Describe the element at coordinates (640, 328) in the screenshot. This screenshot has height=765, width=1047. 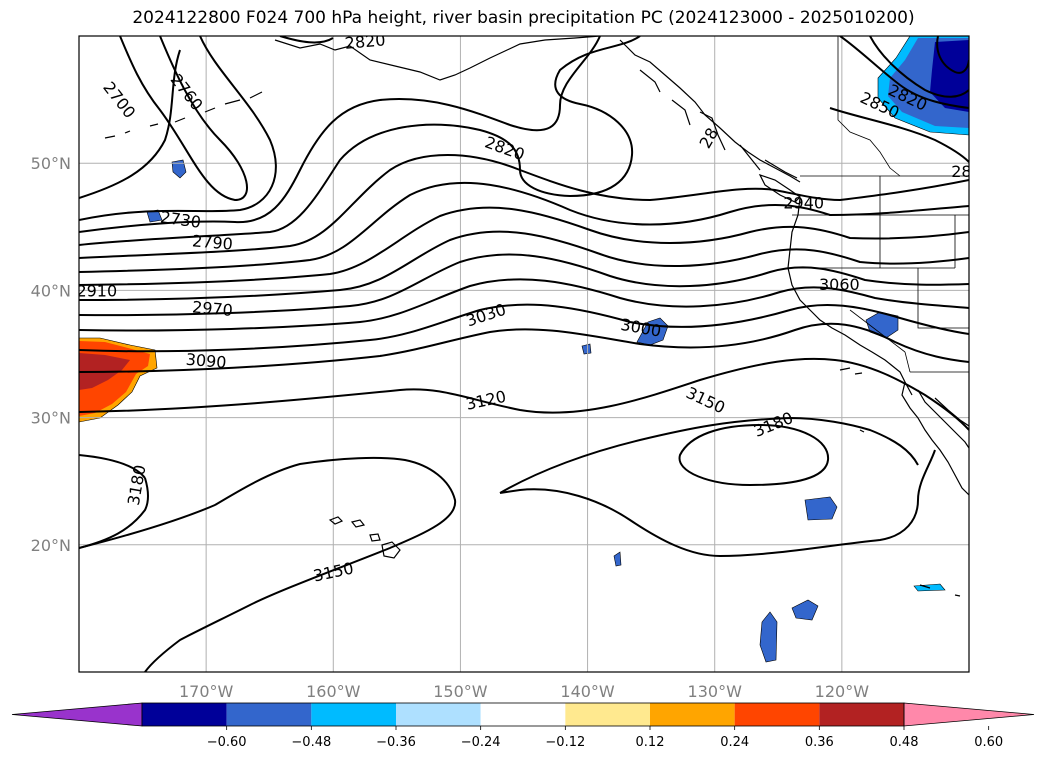
I see `contour-label: 3000` at that location.